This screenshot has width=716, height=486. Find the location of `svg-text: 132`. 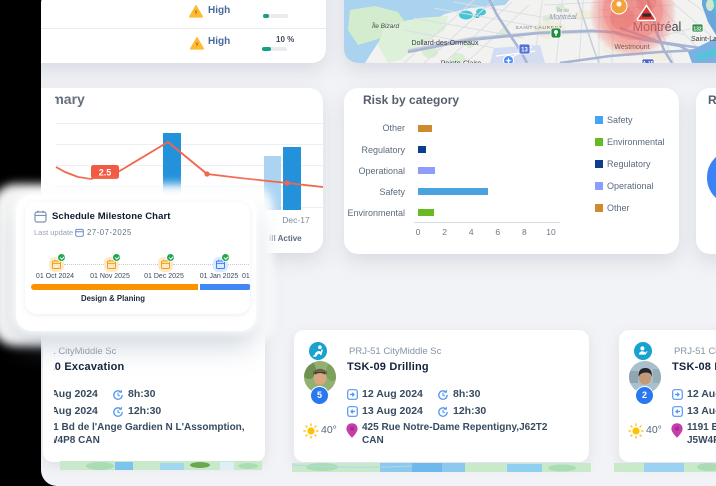

svg-text: 132 is located at coordinates (697, 29).